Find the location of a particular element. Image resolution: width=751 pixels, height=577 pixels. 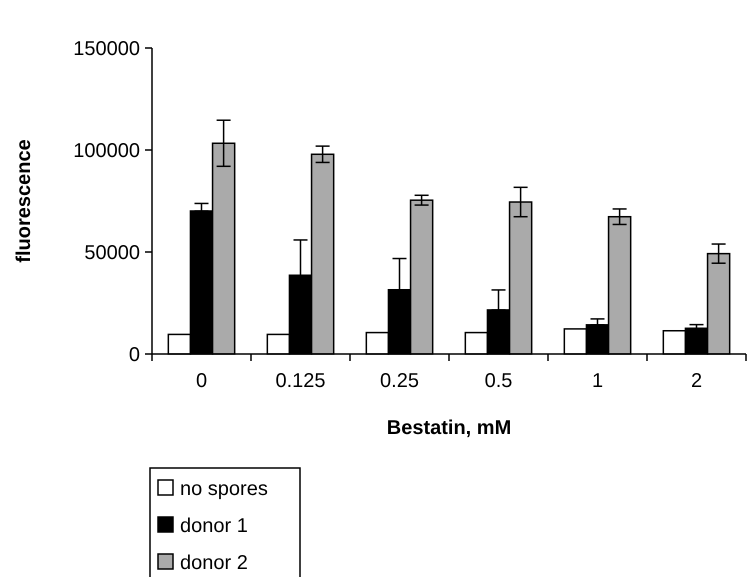

legend-label: donor 1 is located at coordinates (214, 526).